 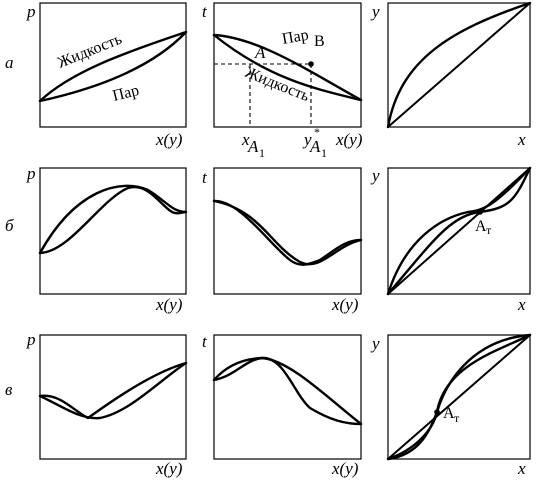 What do you see at coordinates (245, 139) in the screenshot?
I see `tick-x: x` at bounding box center [245, 139].